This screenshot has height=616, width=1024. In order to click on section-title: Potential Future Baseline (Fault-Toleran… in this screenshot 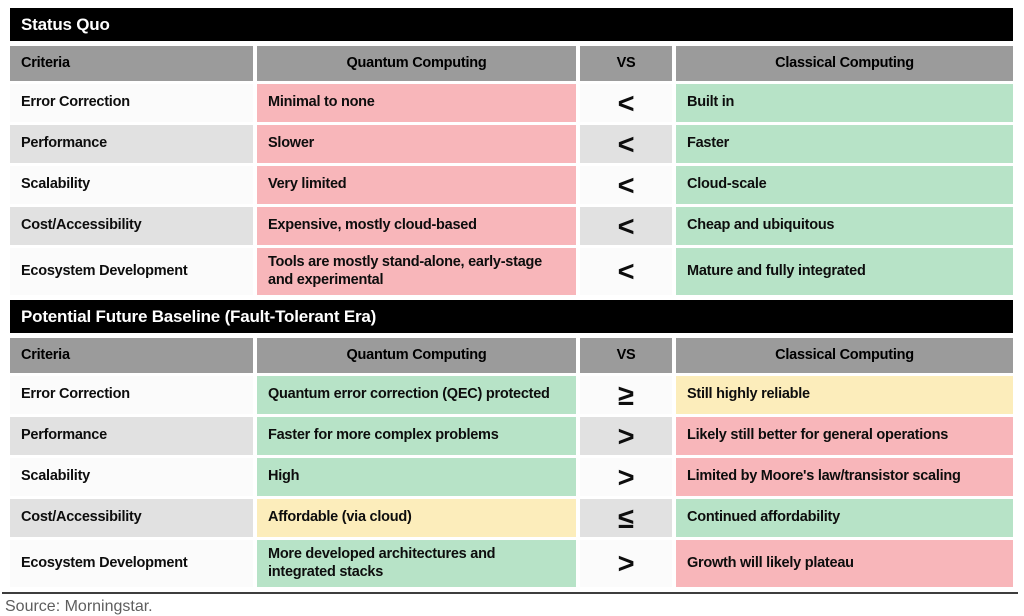, I will do `click(511, 316)`.